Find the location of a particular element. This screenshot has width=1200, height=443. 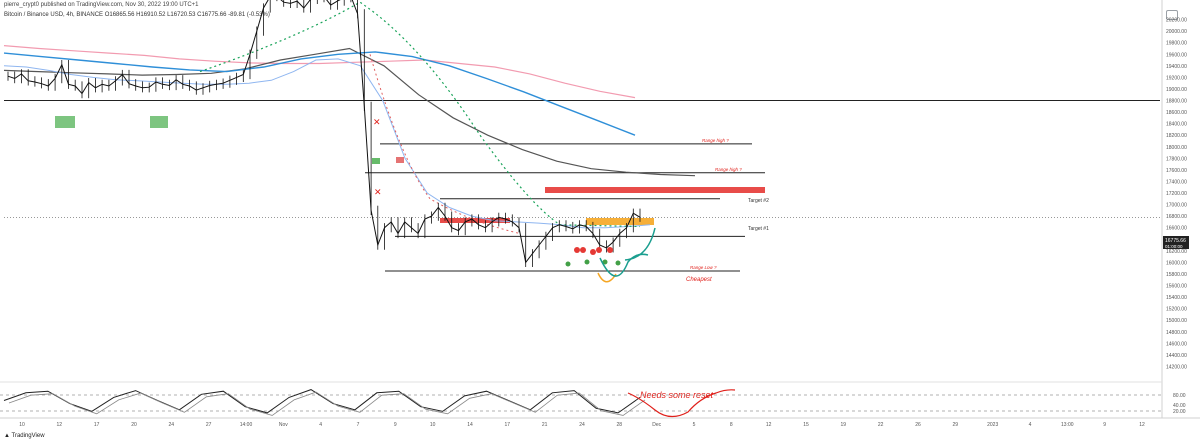

price-tick-label: 16600.00 is located at coordinates (1176, 229).